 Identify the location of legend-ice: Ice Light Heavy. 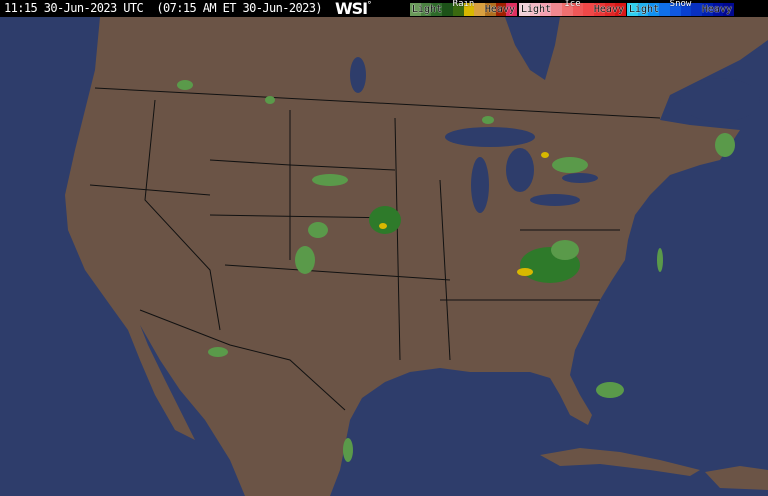
(573, 8).